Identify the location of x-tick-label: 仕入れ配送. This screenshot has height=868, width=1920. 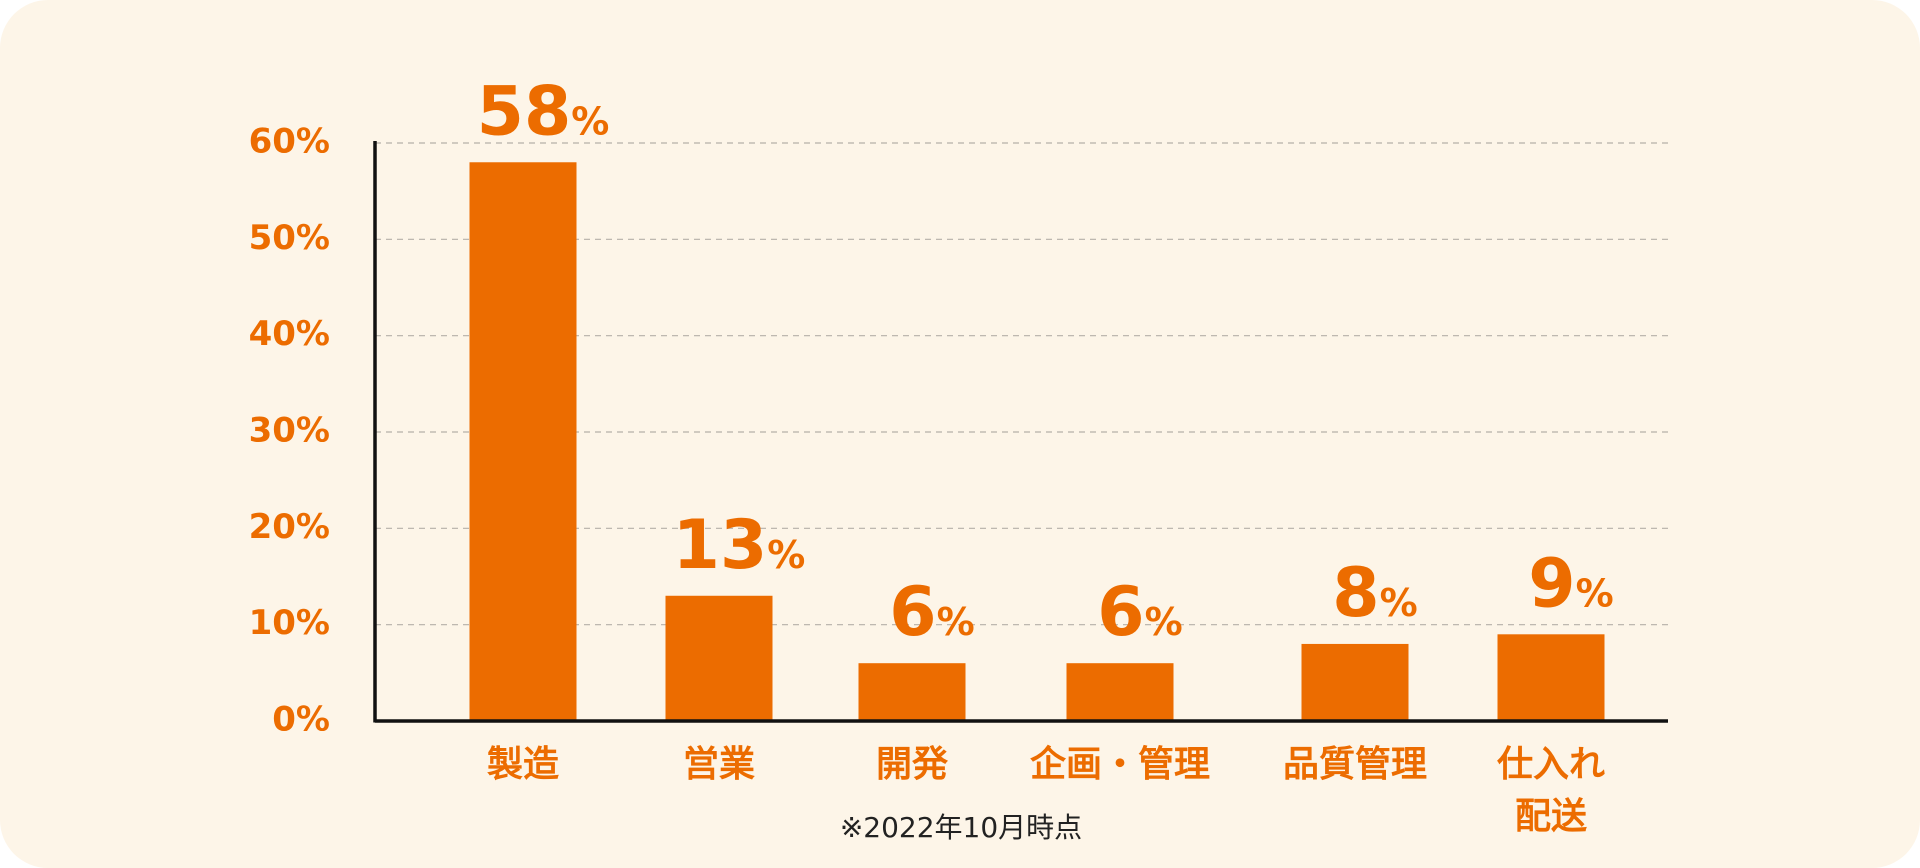
(1551, 790).